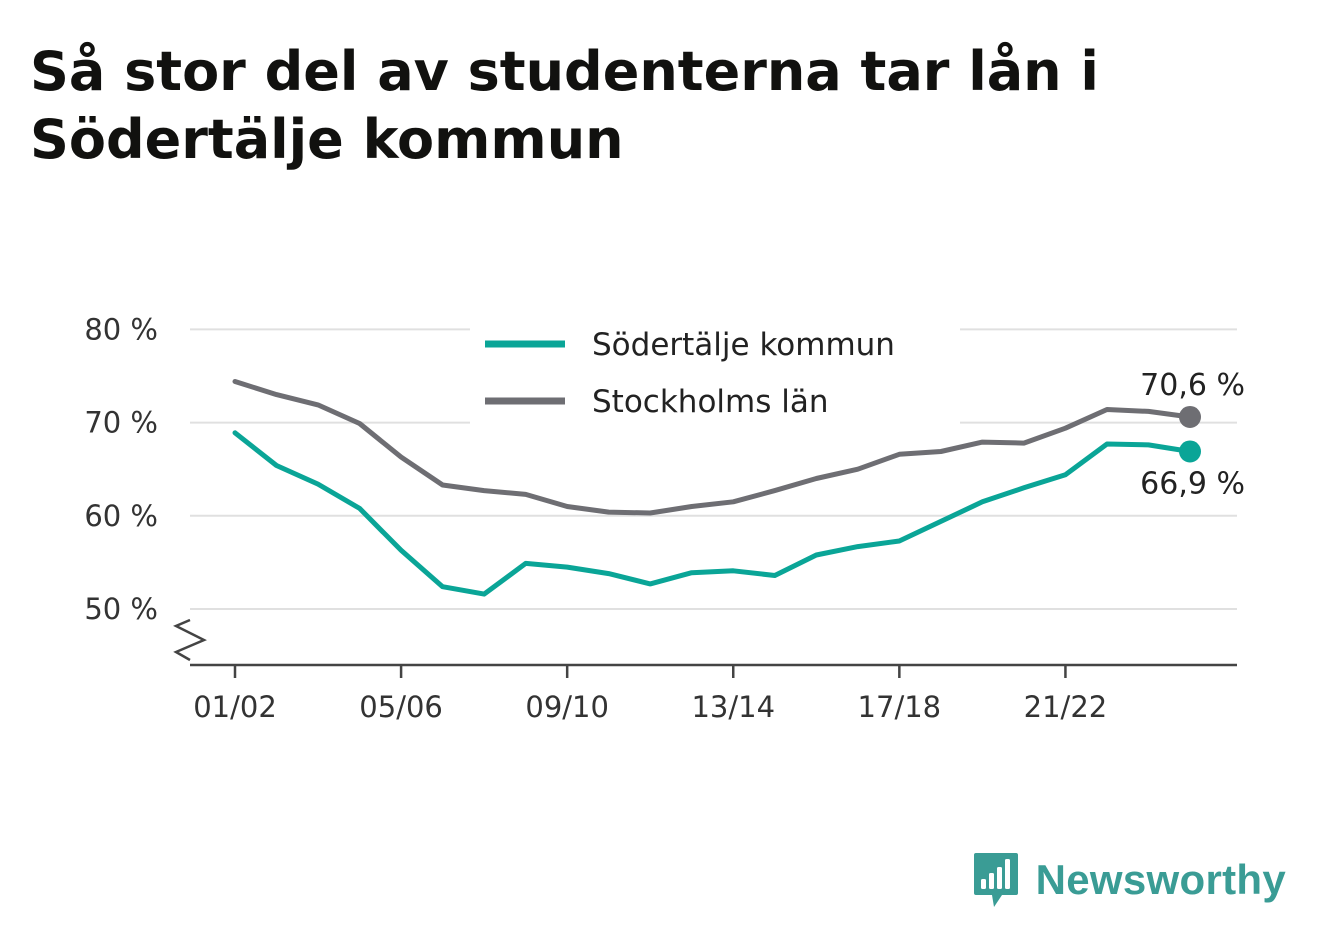 Image resolution: width=1322 pixels, height=939 pixels. Describe the element at coordinates (121, 329) in the screenshot. I see `y-tick-label: 80 %` at that location.